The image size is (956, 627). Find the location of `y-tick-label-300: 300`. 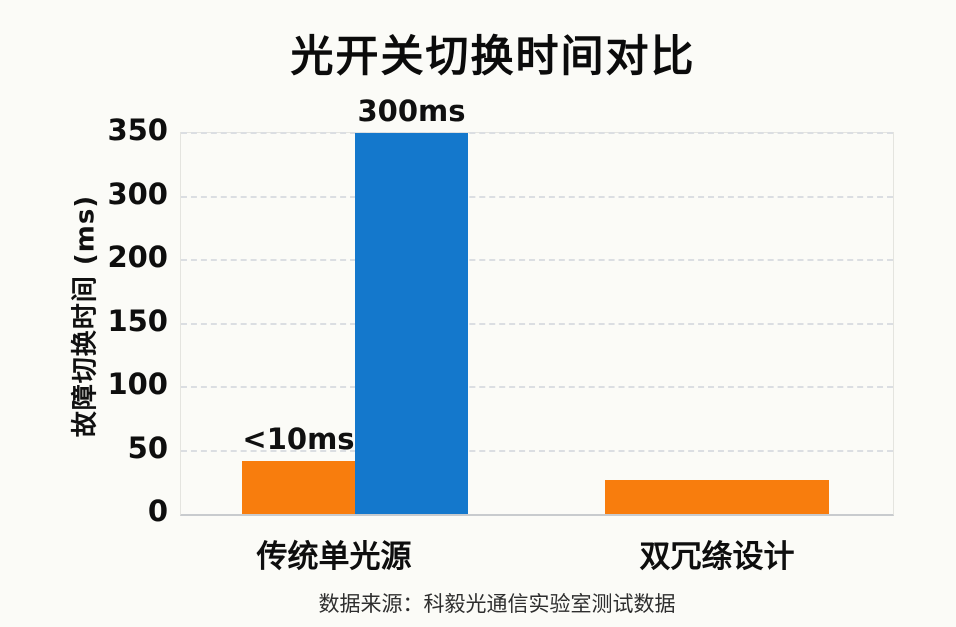

y-tick-label-300: 300 is located at coordinates (137, 193).